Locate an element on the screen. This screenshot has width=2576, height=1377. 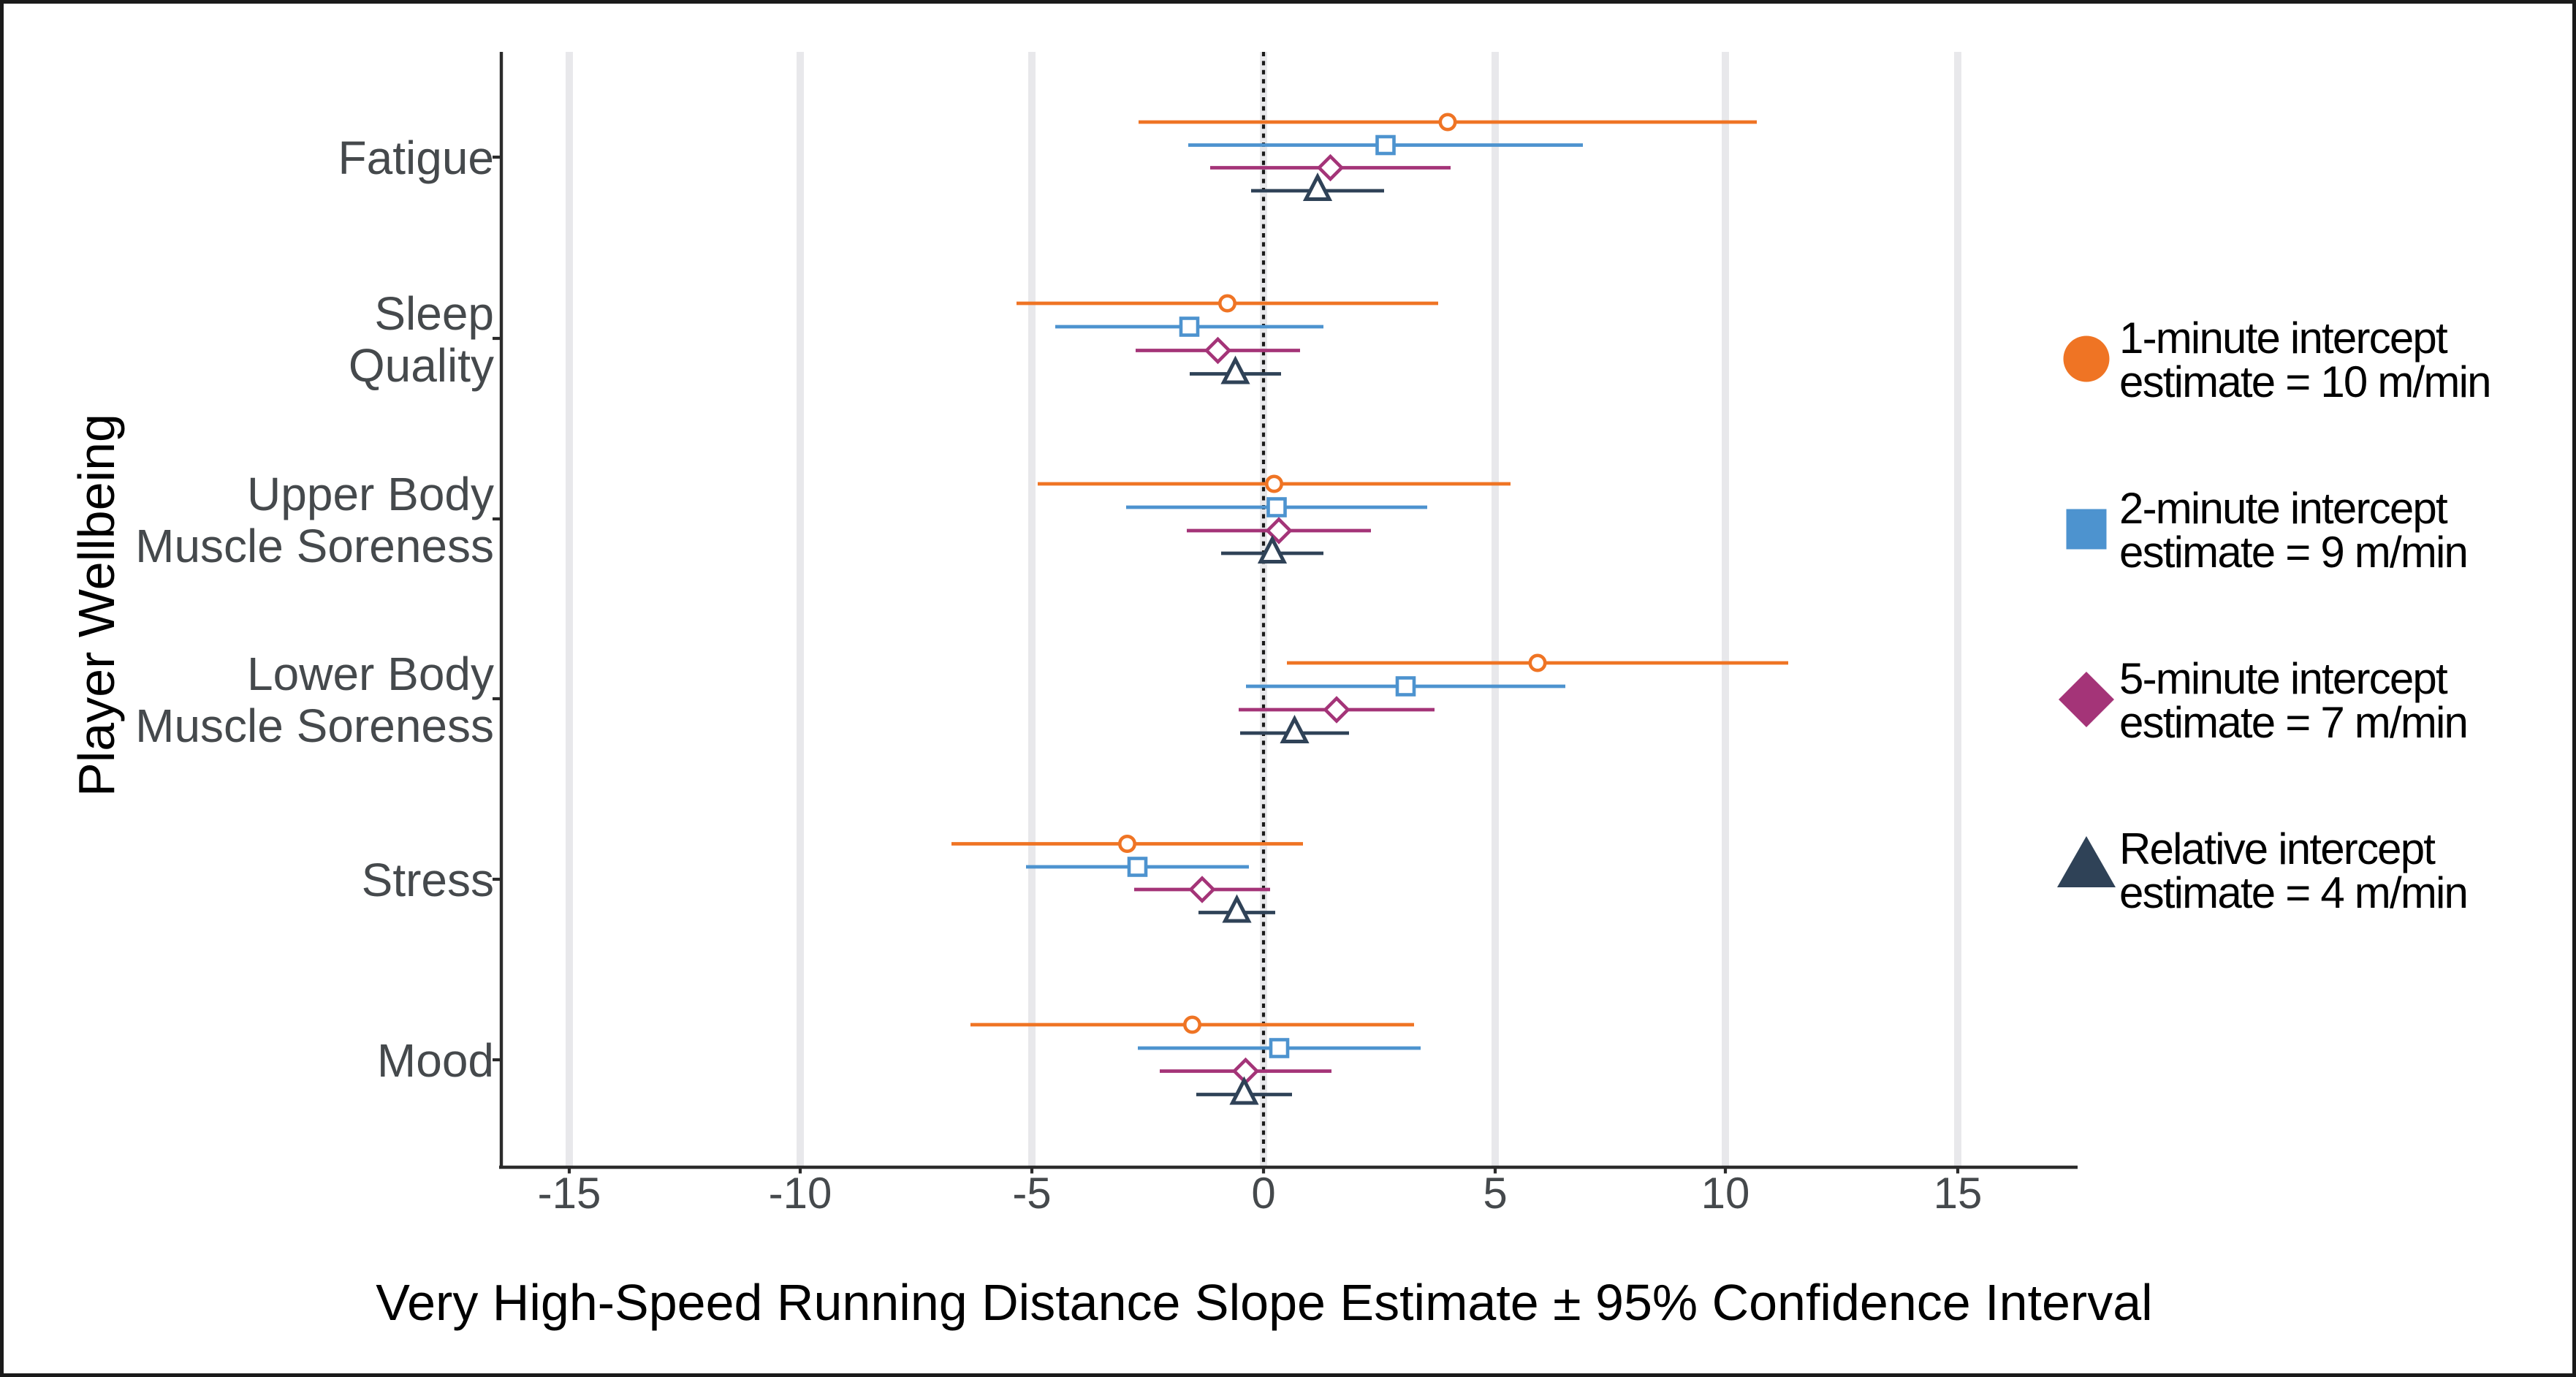
svg-text: Upper Body is located at coordinates (370, 494).